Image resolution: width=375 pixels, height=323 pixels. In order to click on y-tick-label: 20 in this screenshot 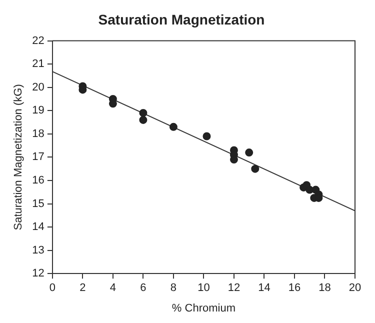, I will do `click(38, 87)`.